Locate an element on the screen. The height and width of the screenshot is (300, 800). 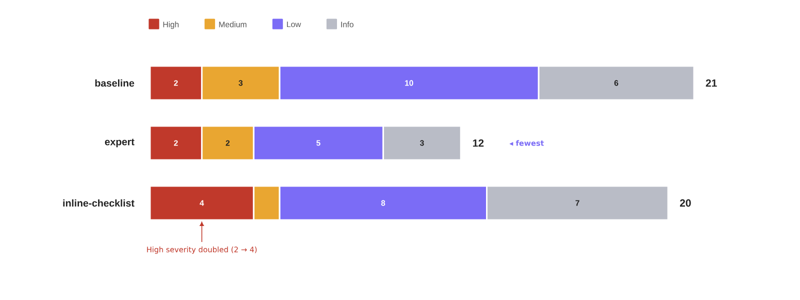
y-tick-label: inline-checklist is located at coordinates (98, 203).